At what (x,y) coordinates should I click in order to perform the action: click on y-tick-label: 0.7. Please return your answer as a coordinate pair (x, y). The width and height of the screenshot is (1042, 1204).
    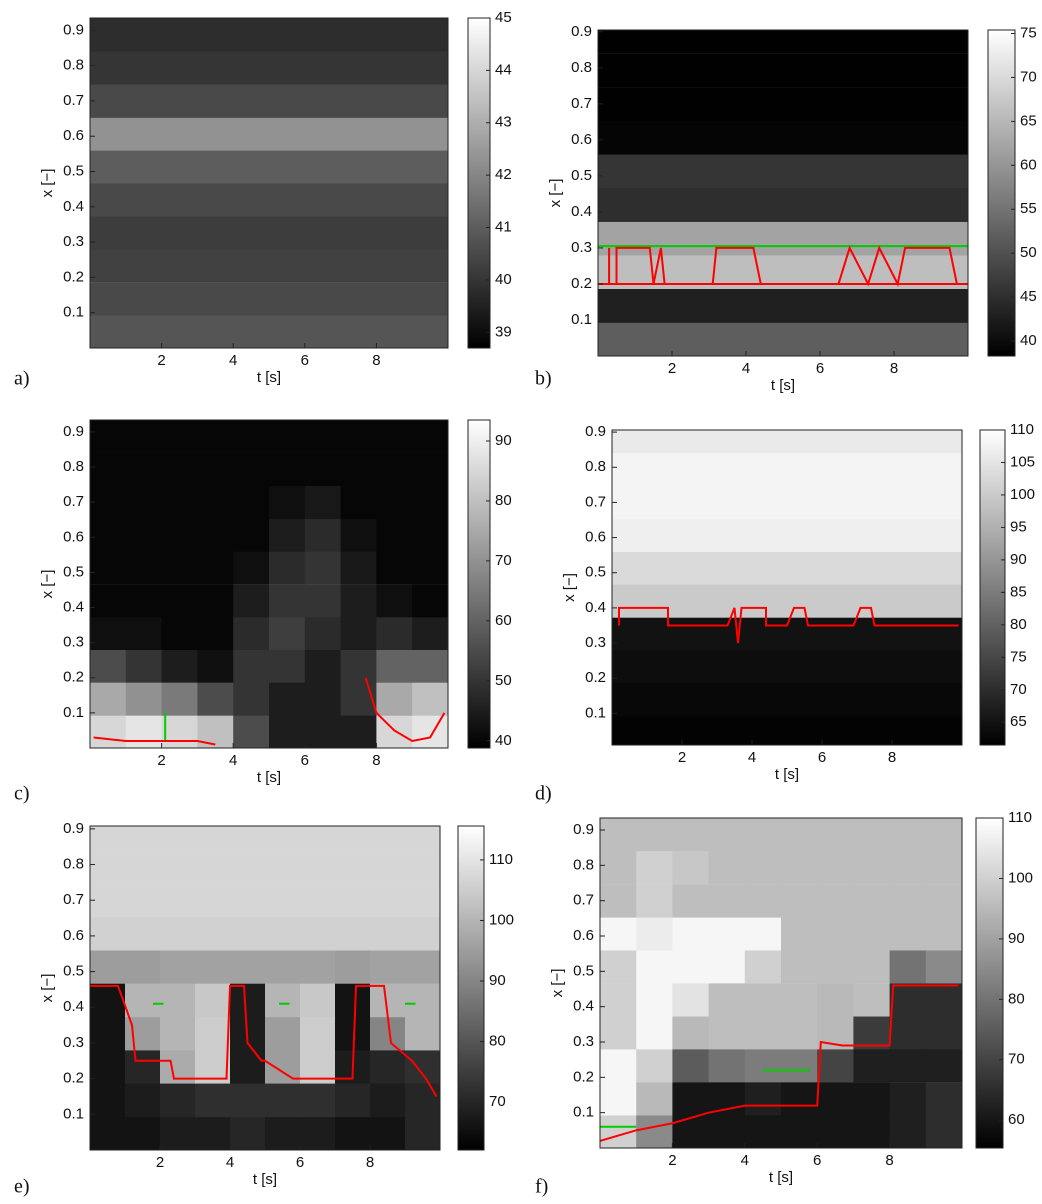
    Looking at the image, I should click on (73, 100).